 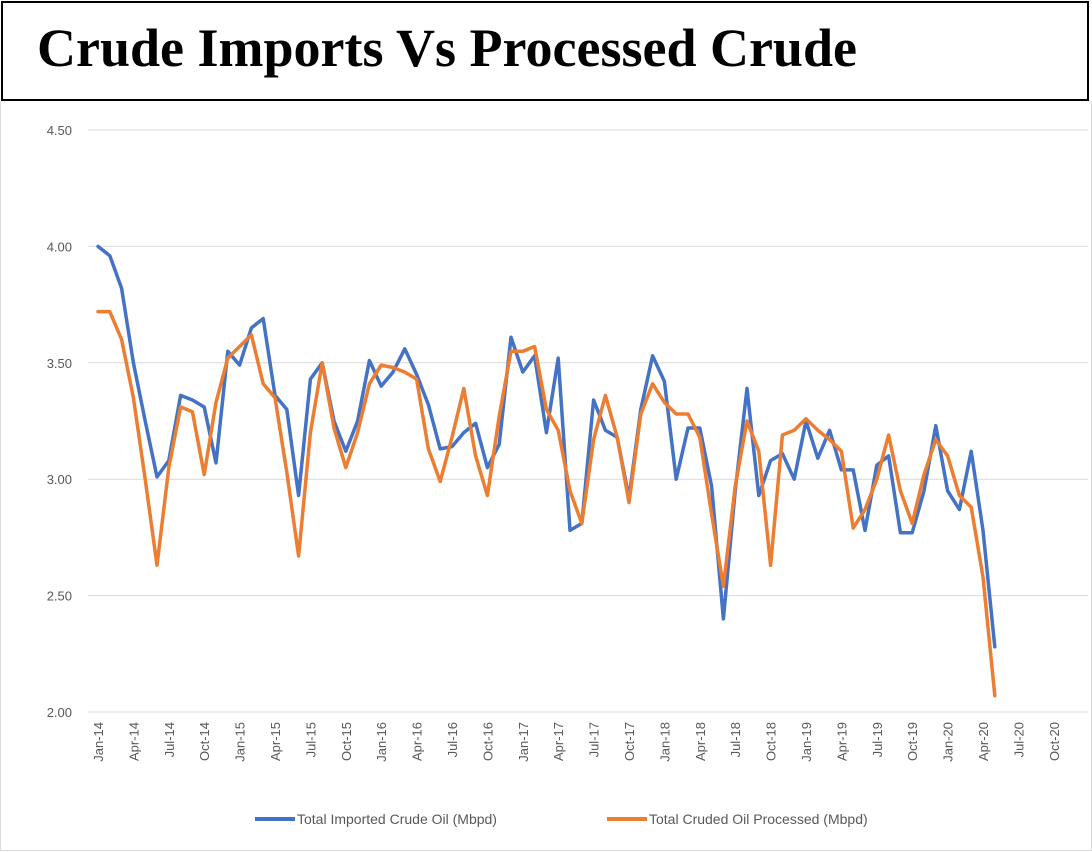 What do you see at coordinates (204, 741) in the screenshot?
I see `x-tick-label: Oct-14` at bounding box center [204, 741].